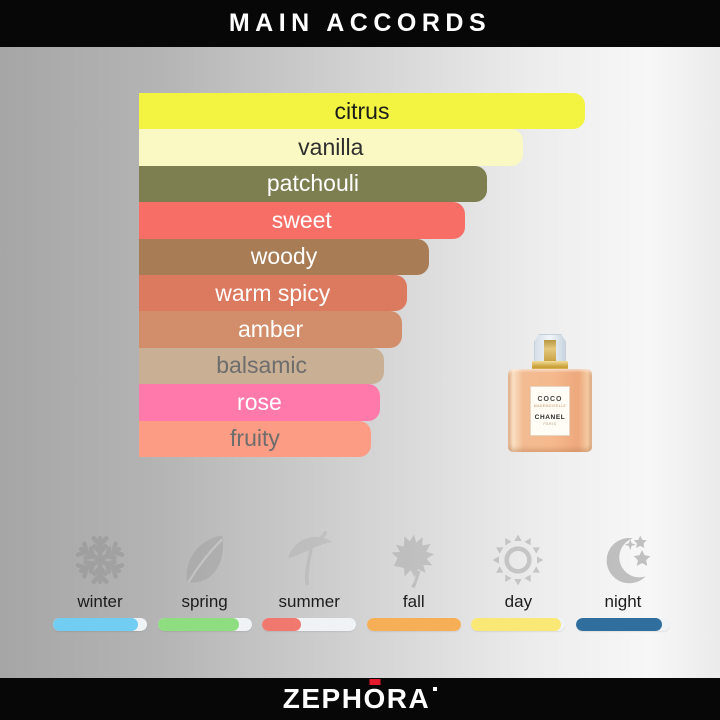  What do you see at coordinates (550, 365) in the screenshot?
I see `bottle-gold-collar` at bounding box center [550, 365].